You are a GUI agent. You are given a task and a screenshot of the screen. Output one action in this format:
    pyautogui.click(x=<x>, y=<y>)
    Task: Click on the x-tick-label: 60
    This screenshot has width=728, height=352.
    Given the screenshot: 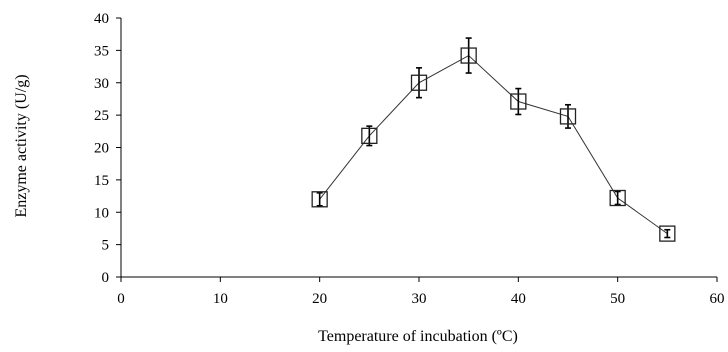 What is the action you would take?
    pyautogui.click(x=717, y=299)
    